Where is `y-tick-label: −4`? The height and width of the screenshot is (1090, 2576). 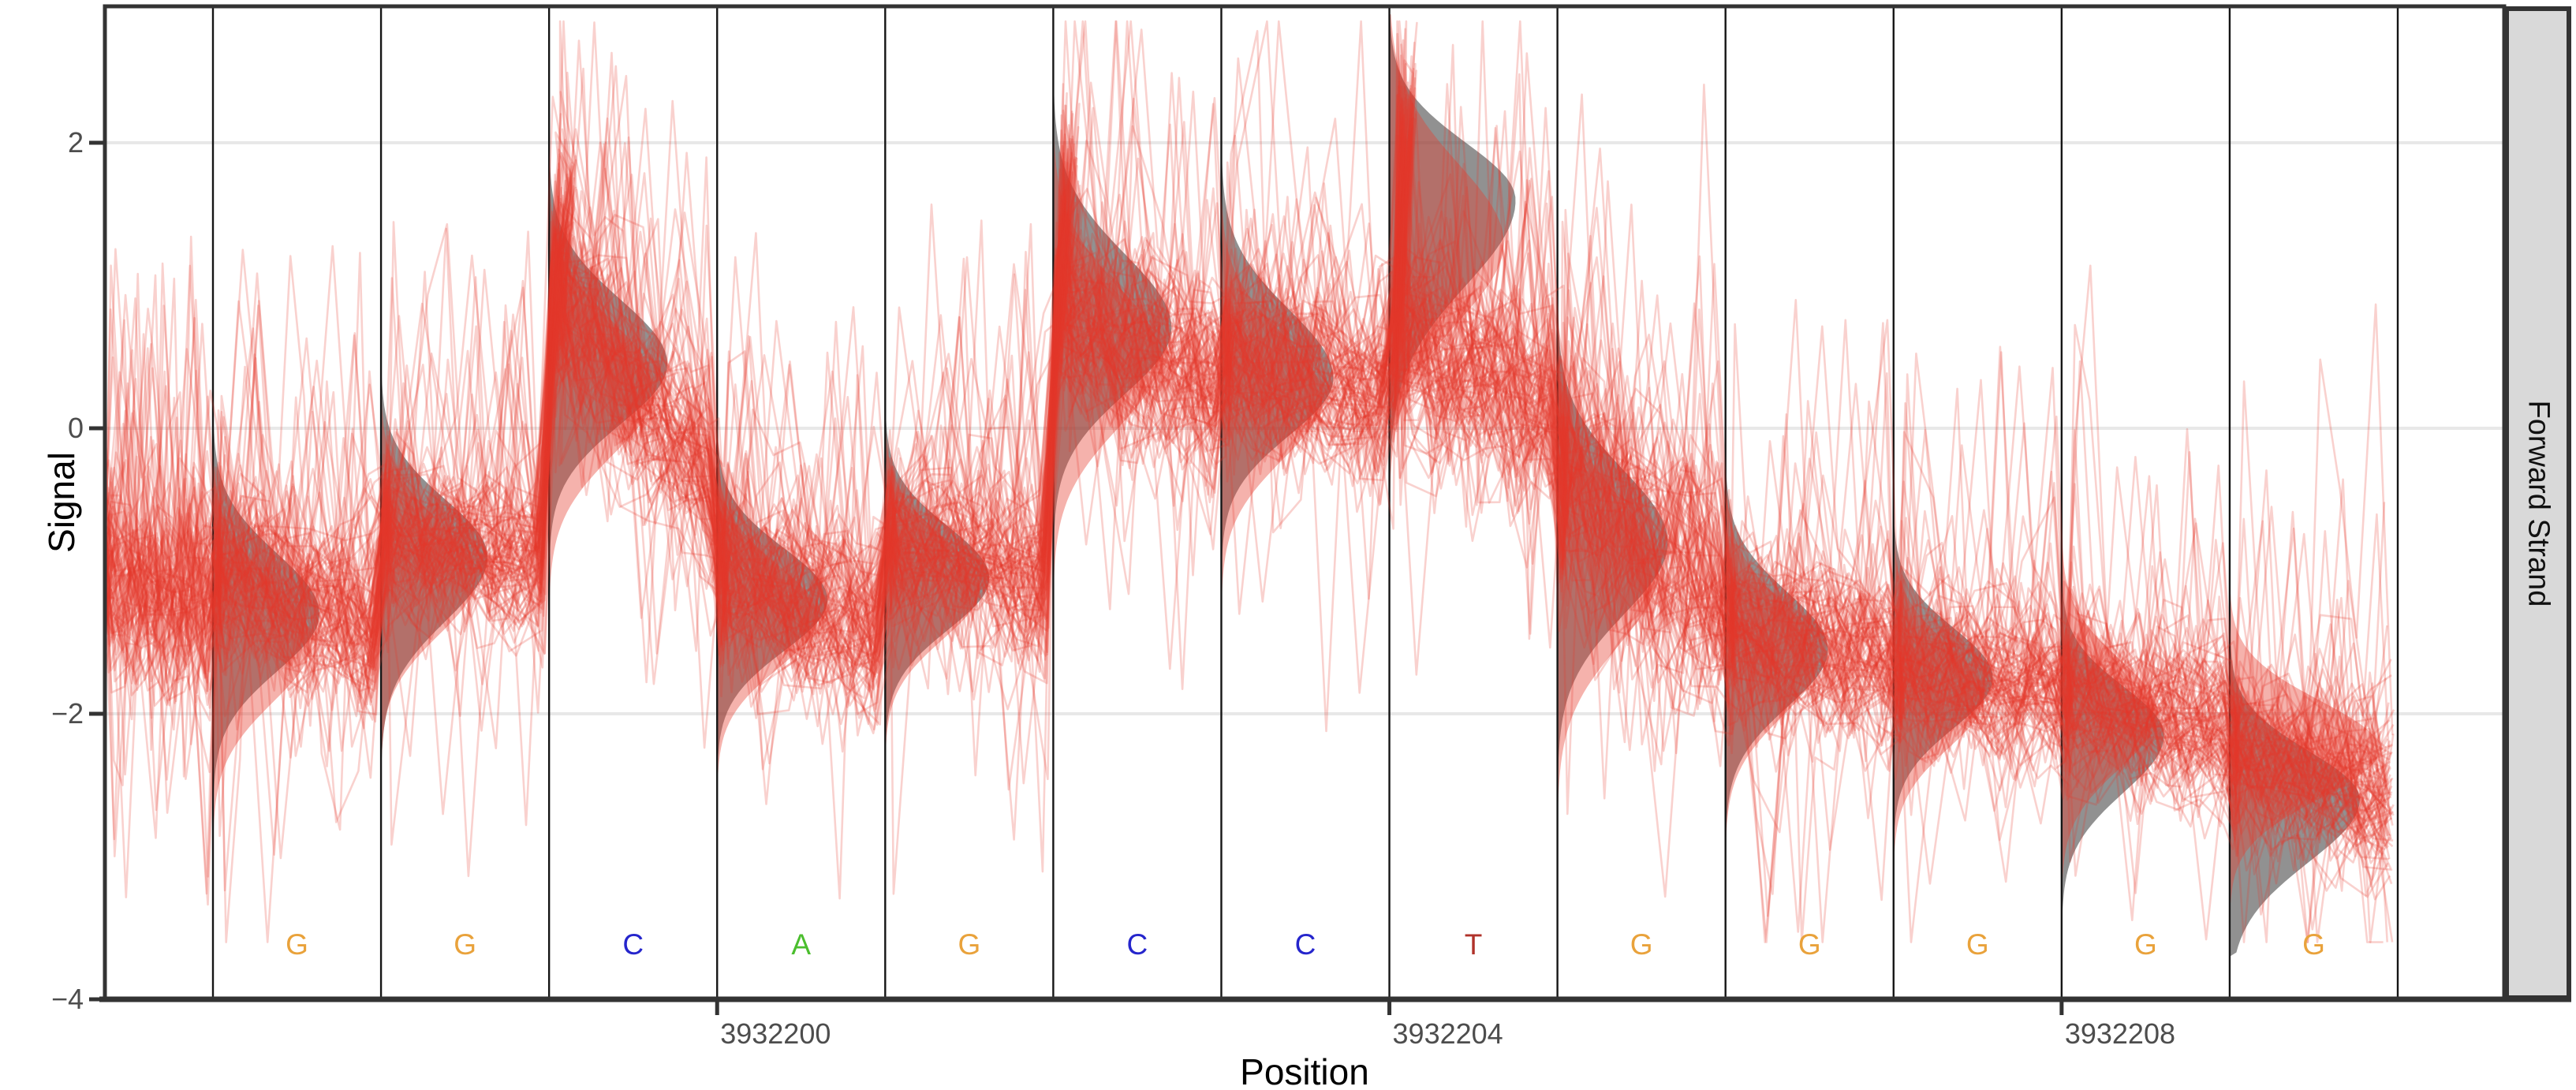
y-tick-label: −4 is located at coordinates (67, 999).